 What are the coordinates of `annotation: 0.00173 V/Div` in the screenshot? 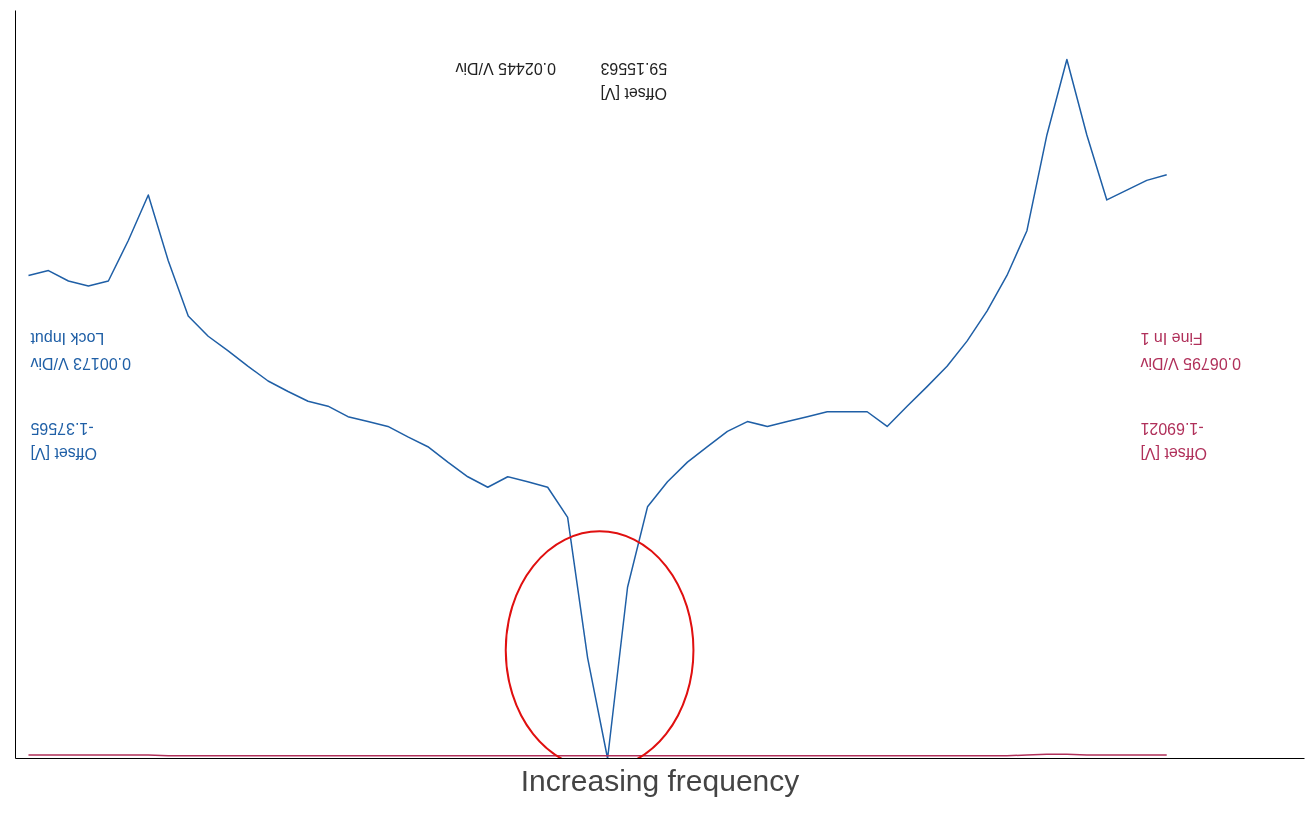 It's located at (81, 363).